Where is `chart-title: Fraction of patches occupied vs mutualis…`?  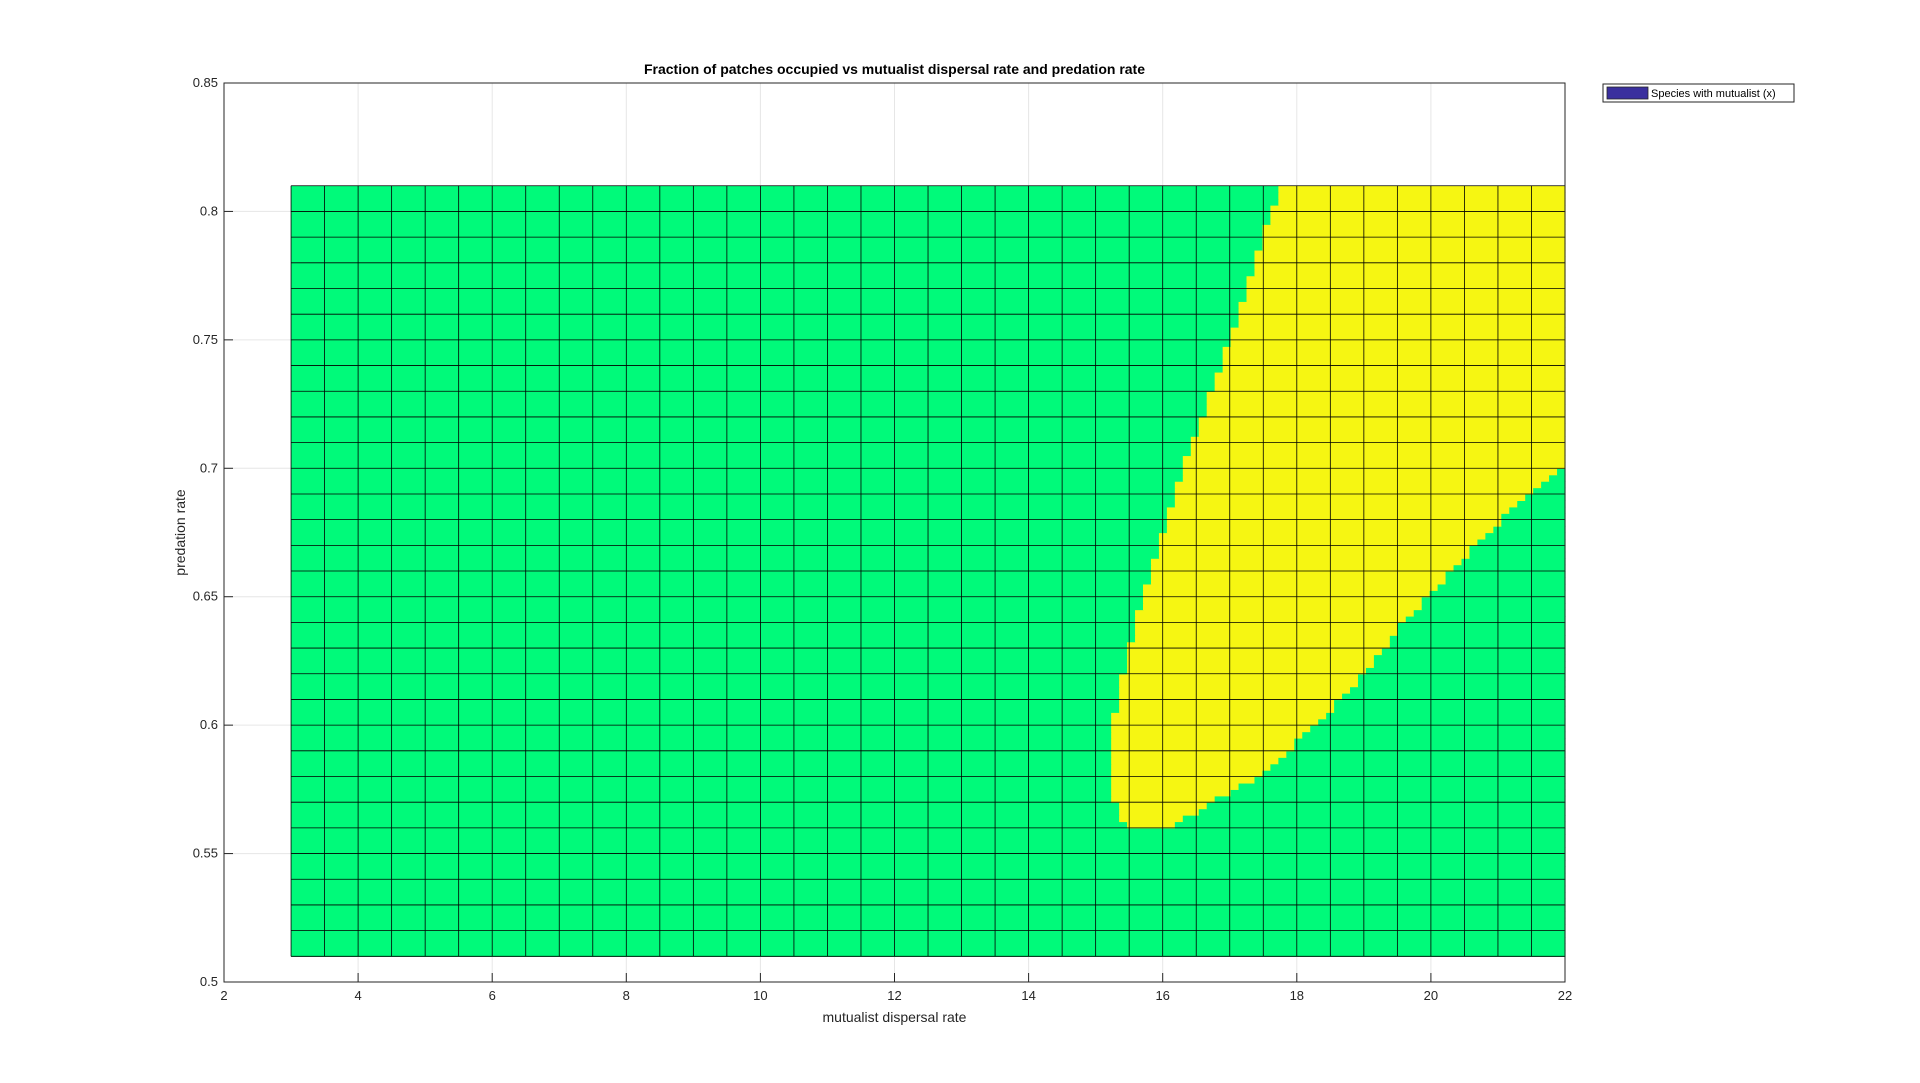
chart-title: Fraction of patches occupied vs mutualis… is located at coordinates (894, 69).